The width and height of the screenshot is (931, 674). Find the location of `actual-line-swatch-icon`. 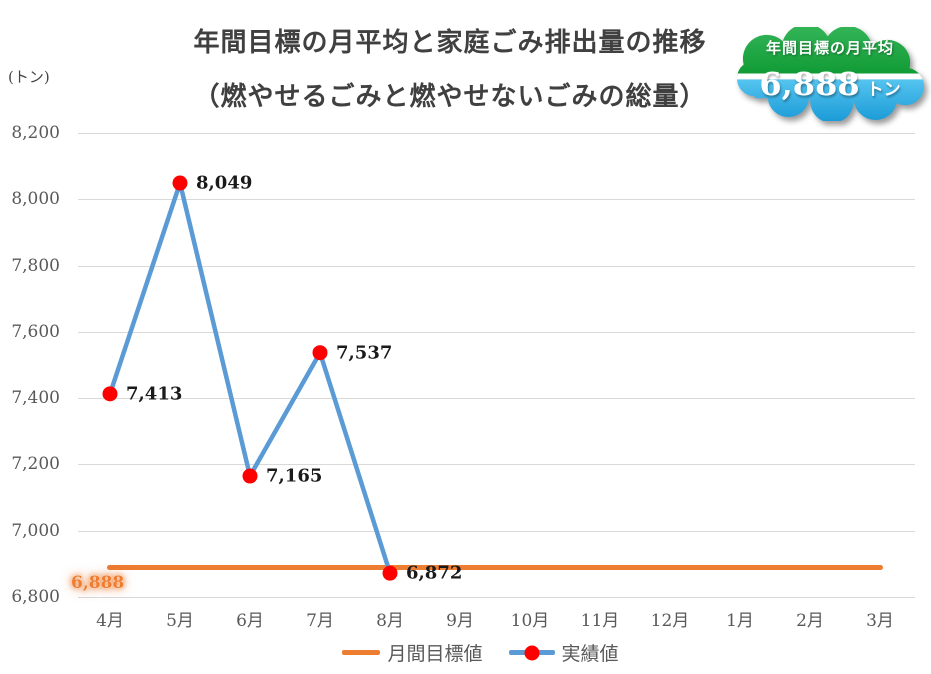

actual-line-swatch-icon is located at coordinates (531, 652).